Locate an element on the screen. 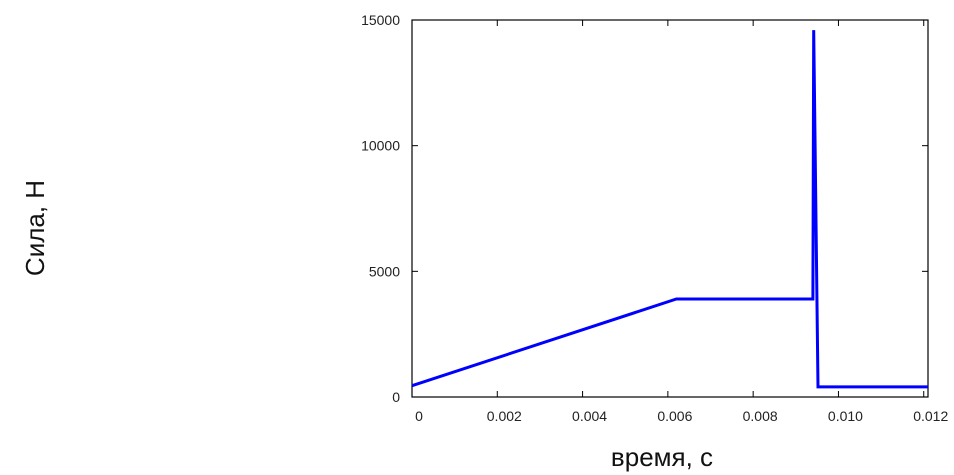 The width and height of the screenshot is (954, 475). y-tick-label: 15000 is located at coordinates (380, 20).